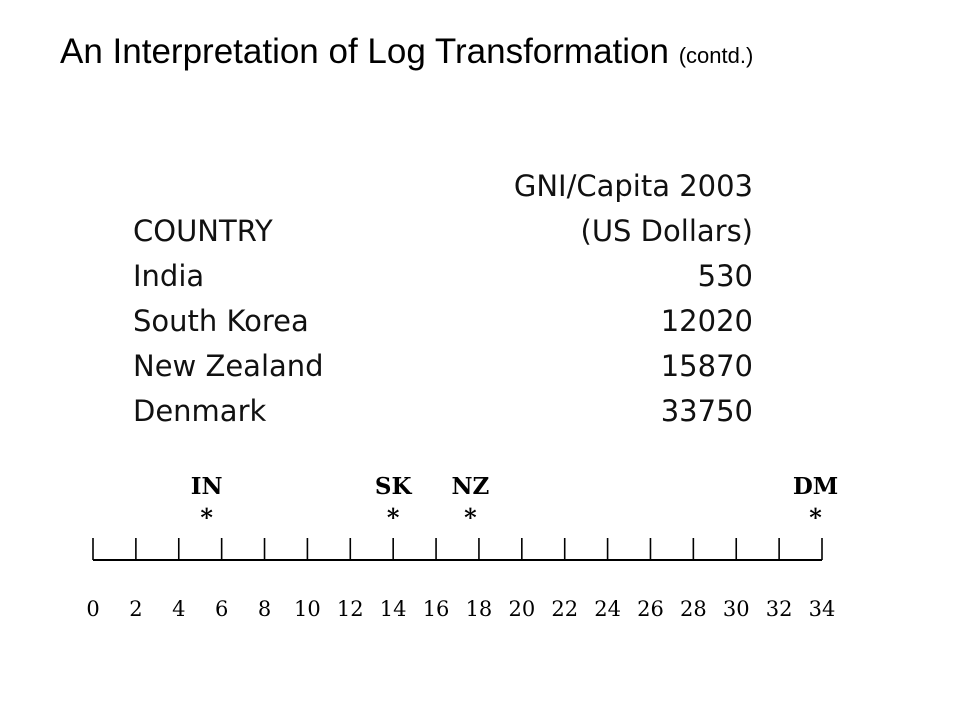 The width and height of the screenshot is (960, 720). Describe the element at coordinates (350, 609) in the screenshot. I see `tick-label: 12` at that location.